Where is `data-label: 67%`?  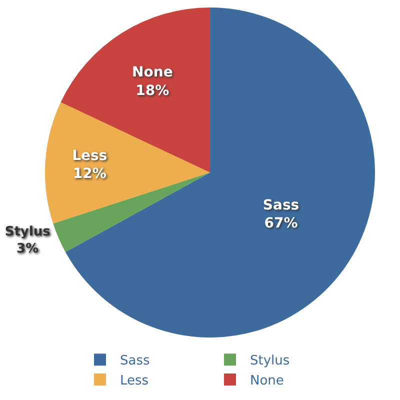 data-label: 67% is located at coordinates (281, 224).